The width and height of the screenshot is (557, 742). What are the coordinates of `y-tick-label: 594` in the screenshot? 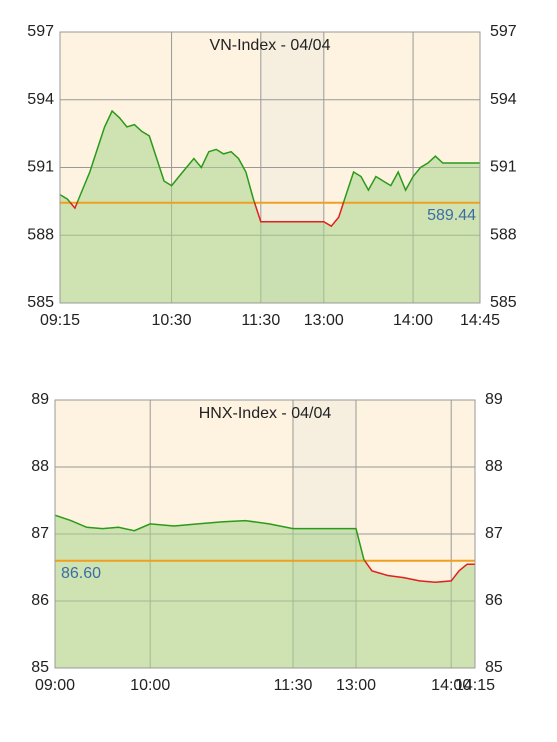 It's located at (40, 99).